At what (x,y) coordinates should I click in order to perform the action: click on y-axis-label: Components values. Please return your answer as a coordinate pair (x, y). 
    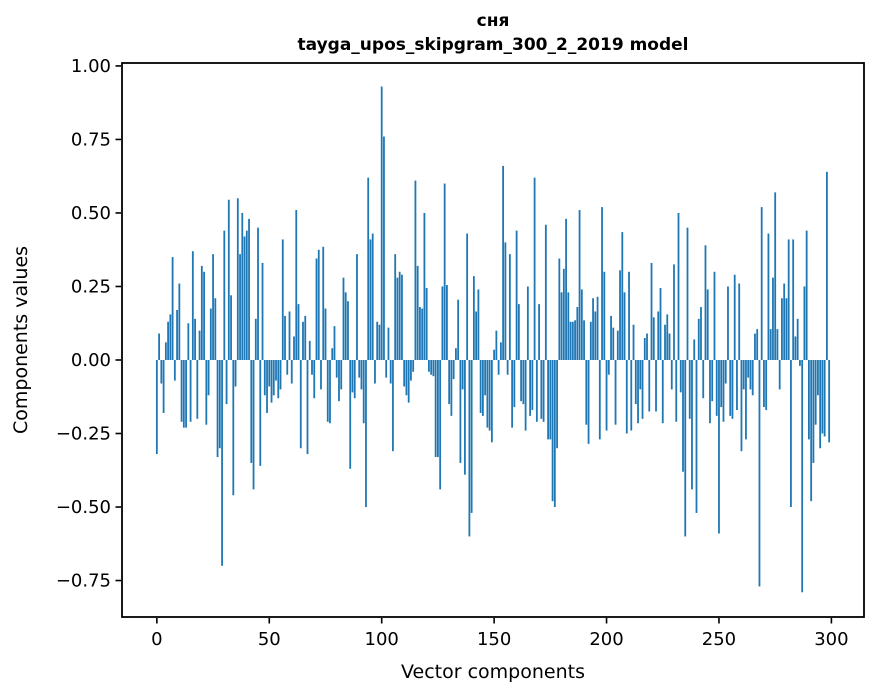
    Looking at the image, I should click on (21, 340).